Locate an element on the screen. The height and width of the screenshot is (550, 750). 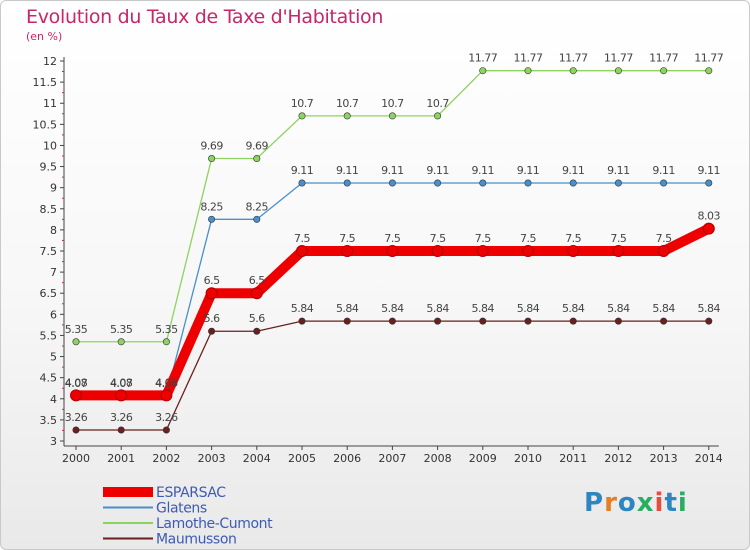
logo-letter: P is located at coordinates (594, 503).